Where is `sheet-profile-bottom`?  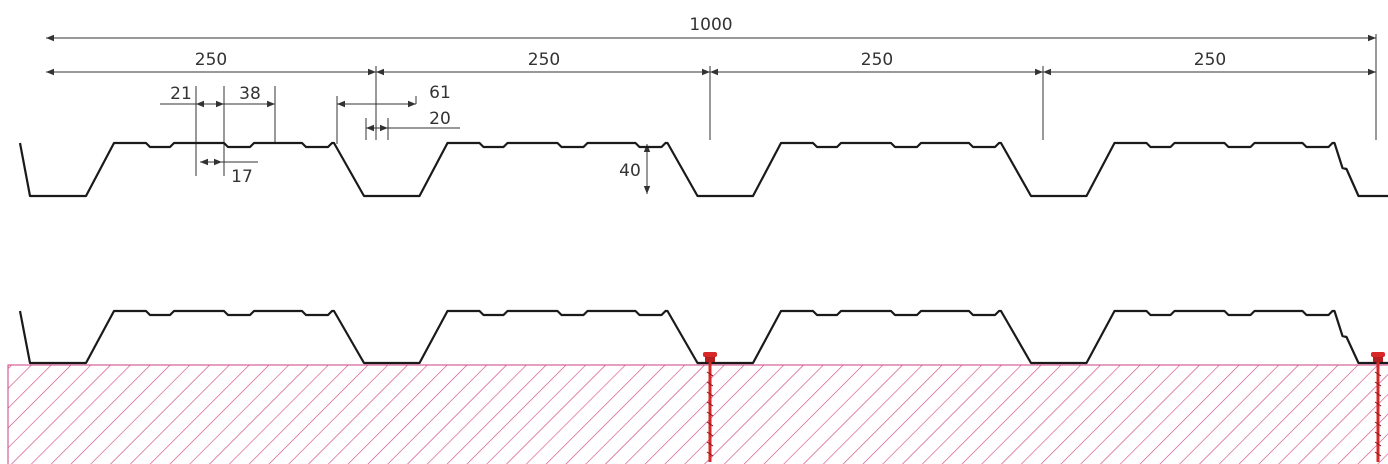 sheet-profile-bottom is located at coordinates (703, 337).